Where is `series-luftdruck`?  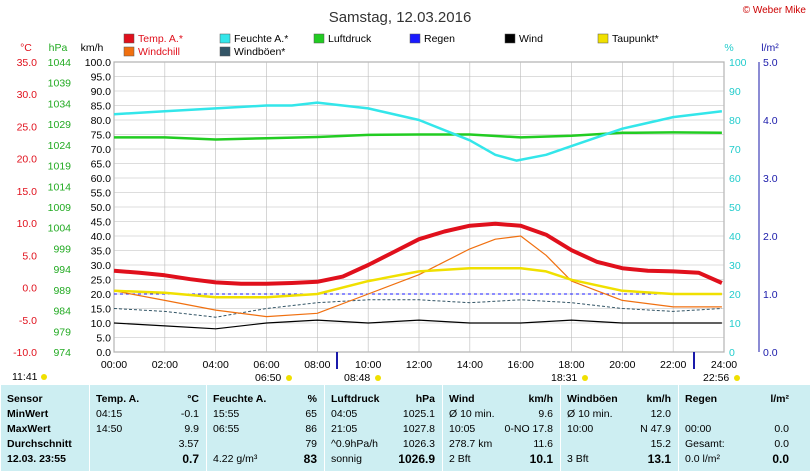
series-luftdruck is located at coordinates (418, 136).